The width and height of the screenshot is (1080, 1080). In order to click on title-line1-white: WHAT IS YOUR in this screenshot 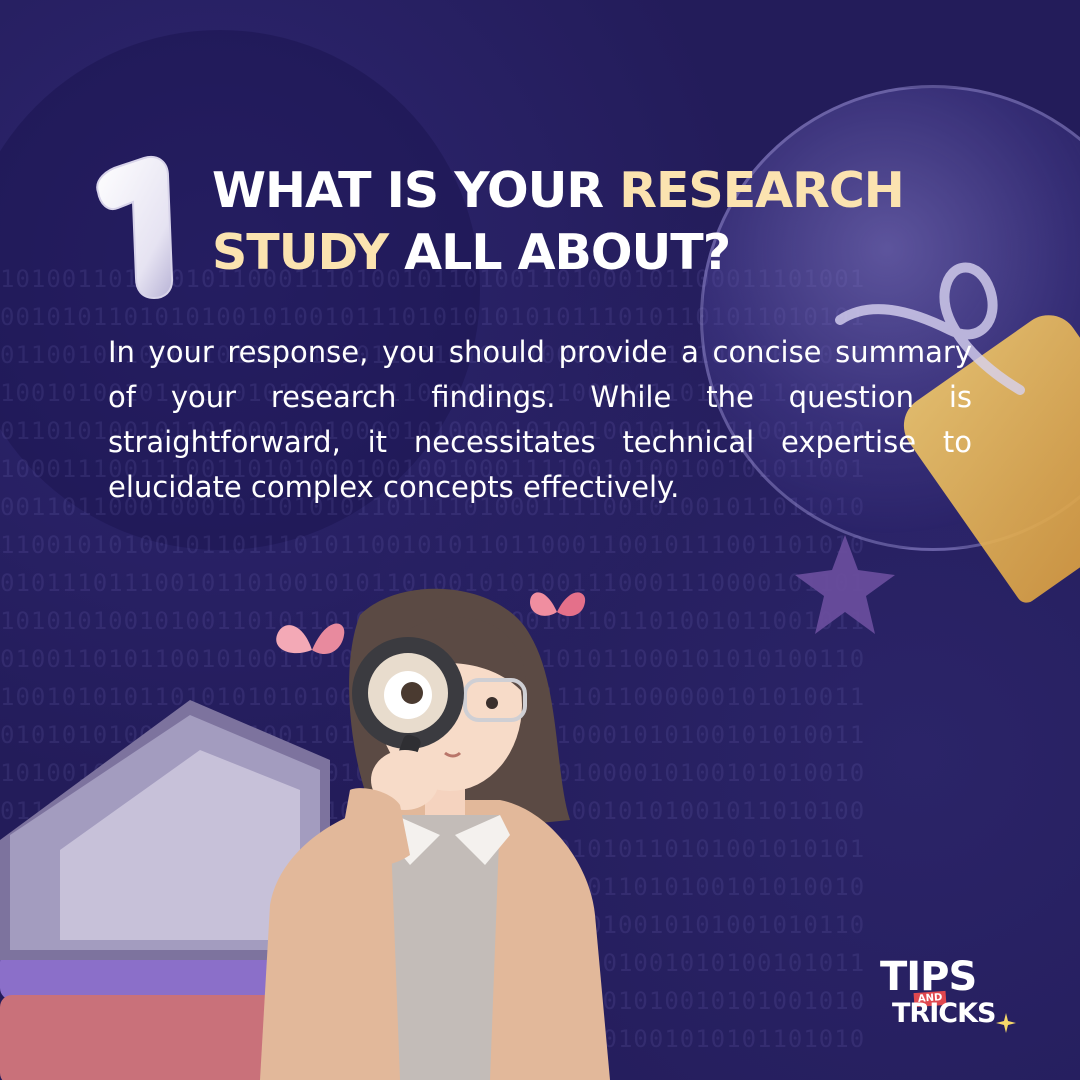, I will do `click(416, 190)`.